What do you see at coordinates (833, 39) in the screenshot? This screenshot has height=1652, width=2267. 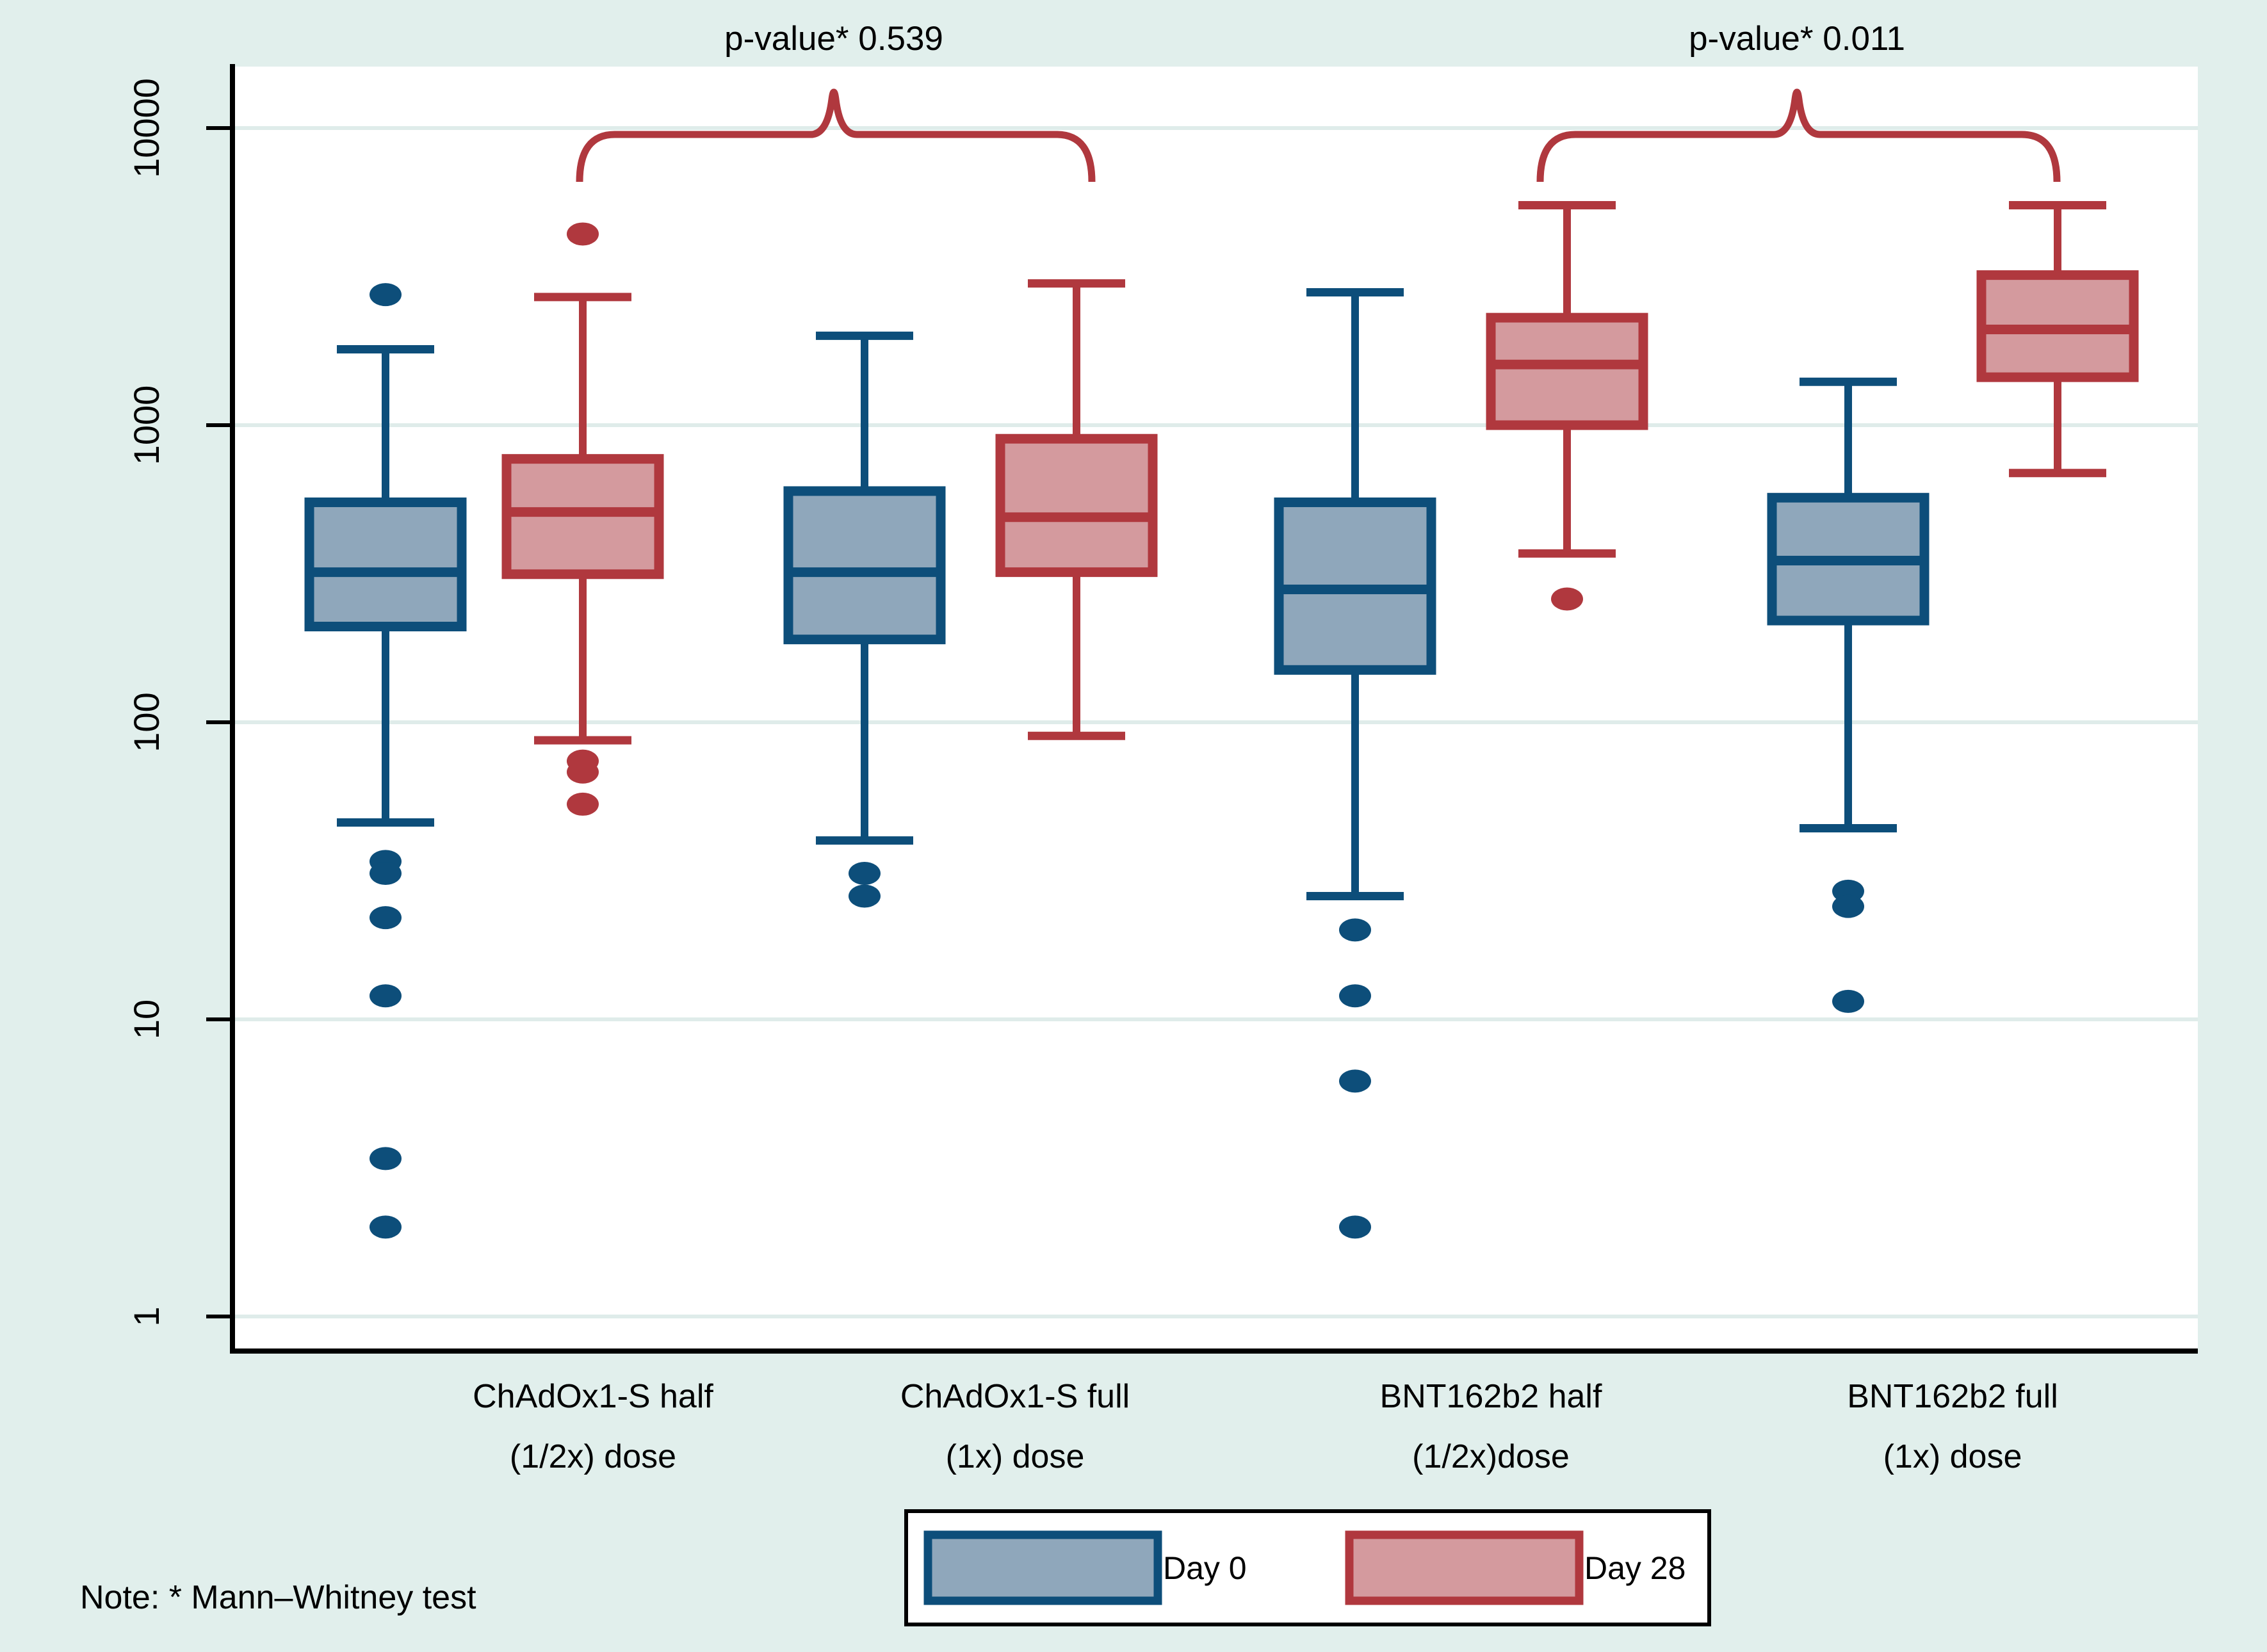 I see `pvalue-label-1: p-value* 0.539` at bounding box center [833, 39].